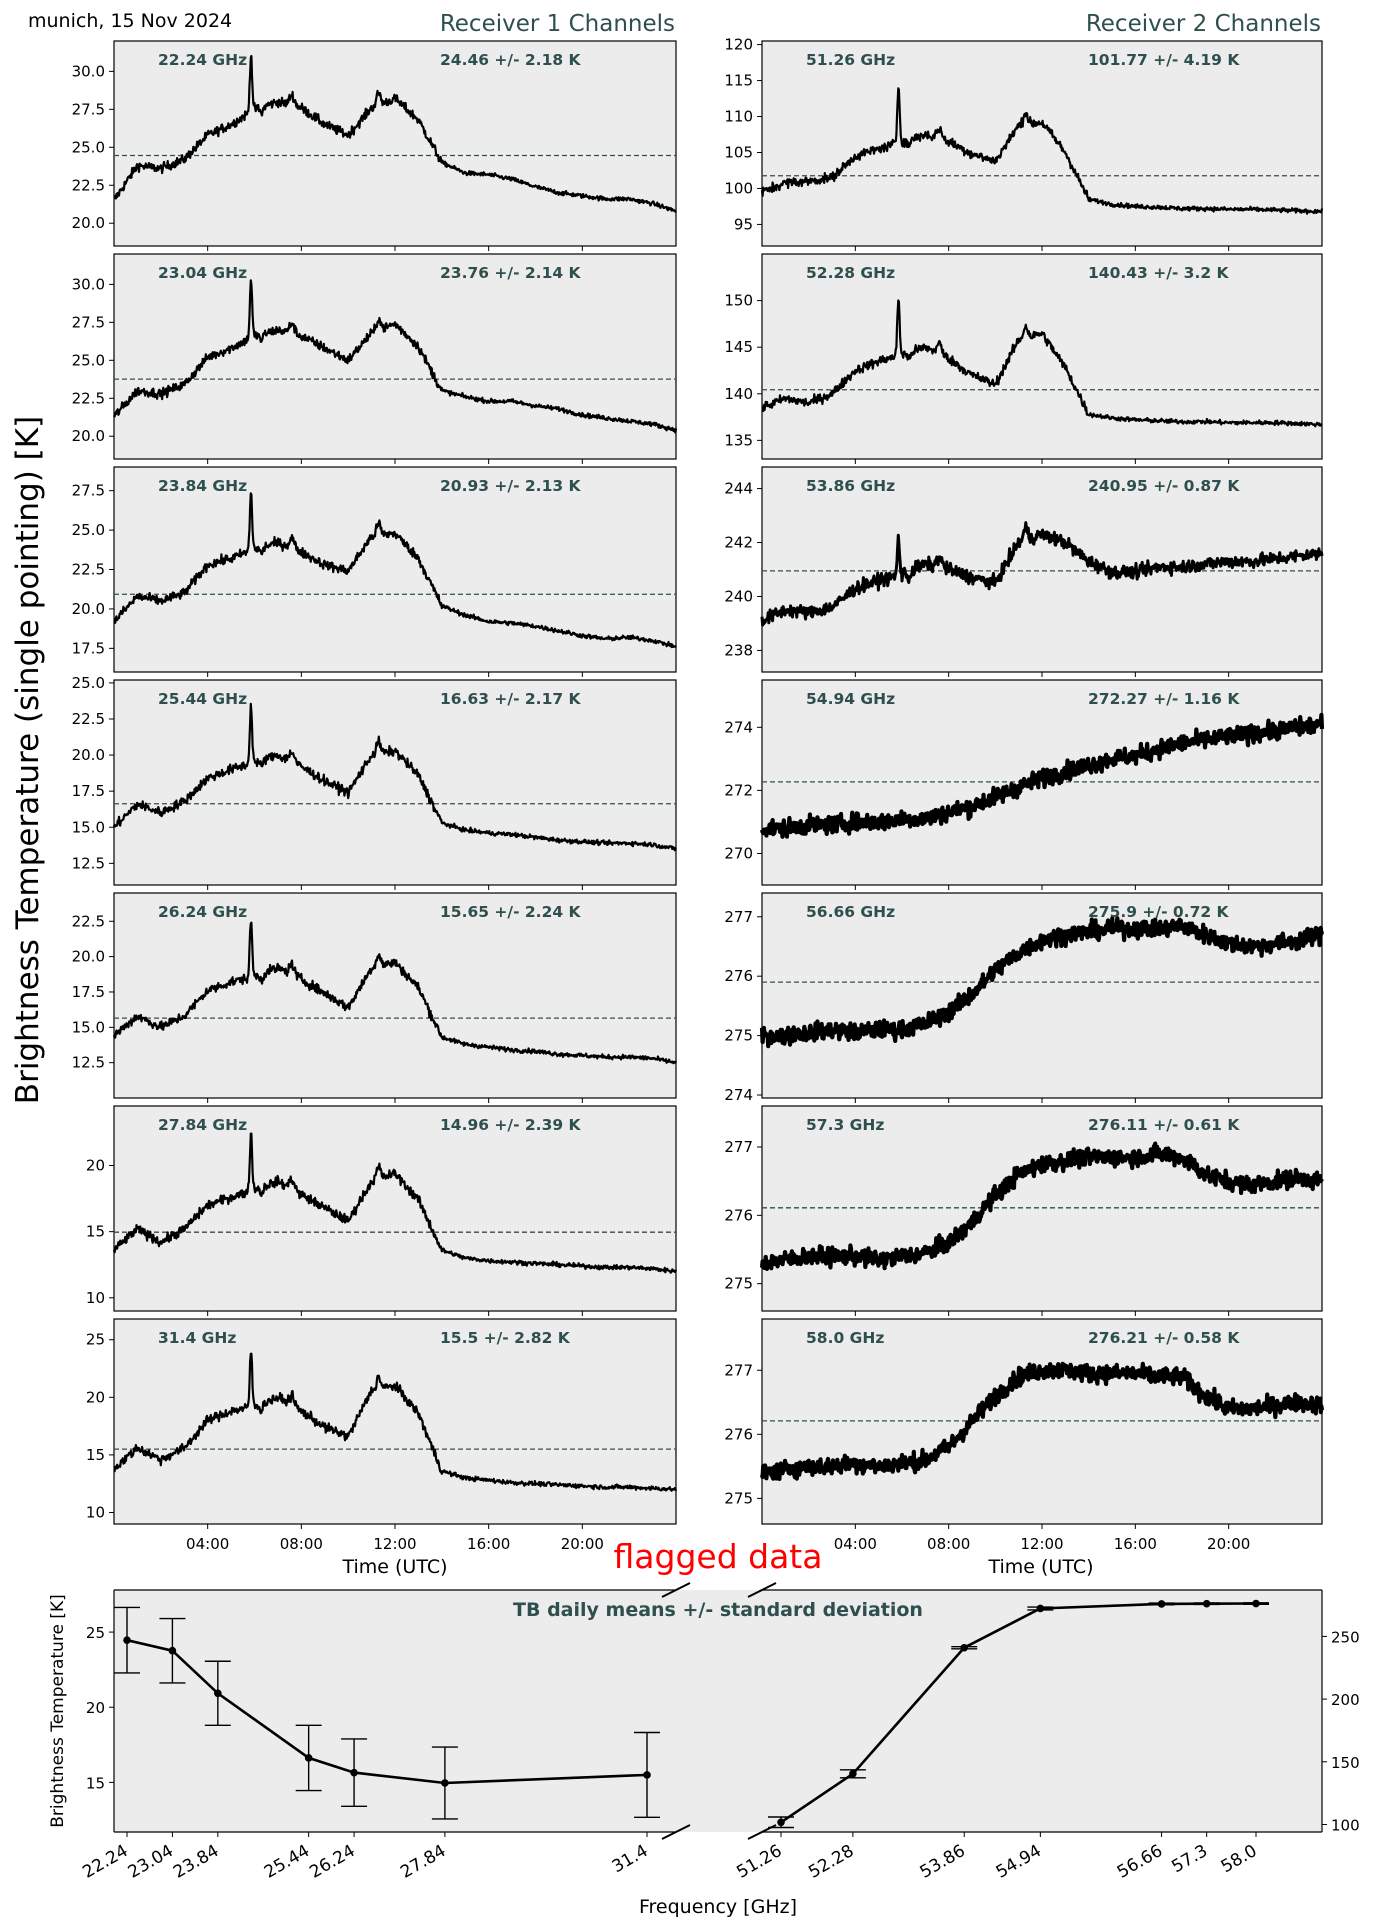 The image size is (1384, 1927). I want to click on panel-receiver1-ch6: 10 15 20 27.84 GHz 14.96 +/- 2.39 K, so click(382, 1210).